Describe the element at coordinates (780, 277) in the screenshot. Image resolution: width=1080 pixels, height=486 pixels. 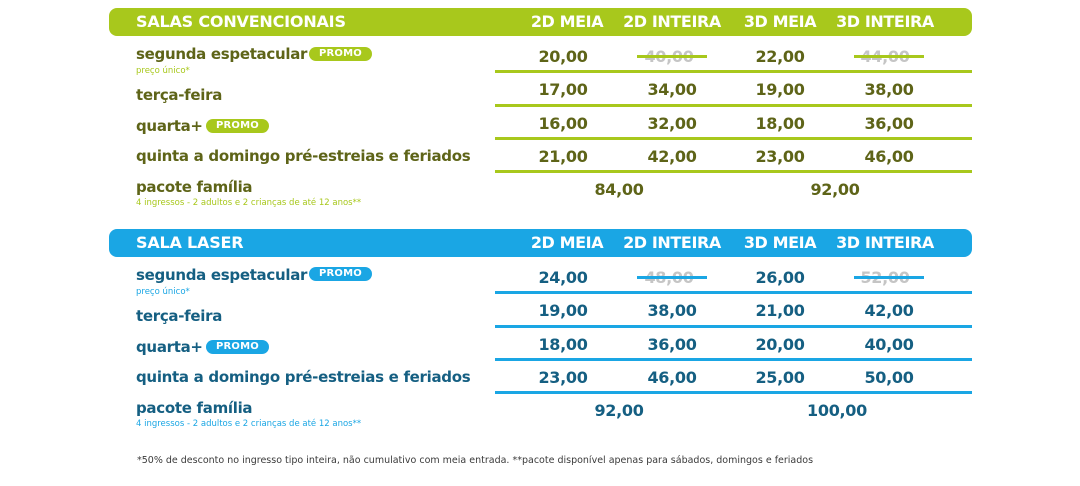
I see `price-3d-meia: 26,00` at that location.